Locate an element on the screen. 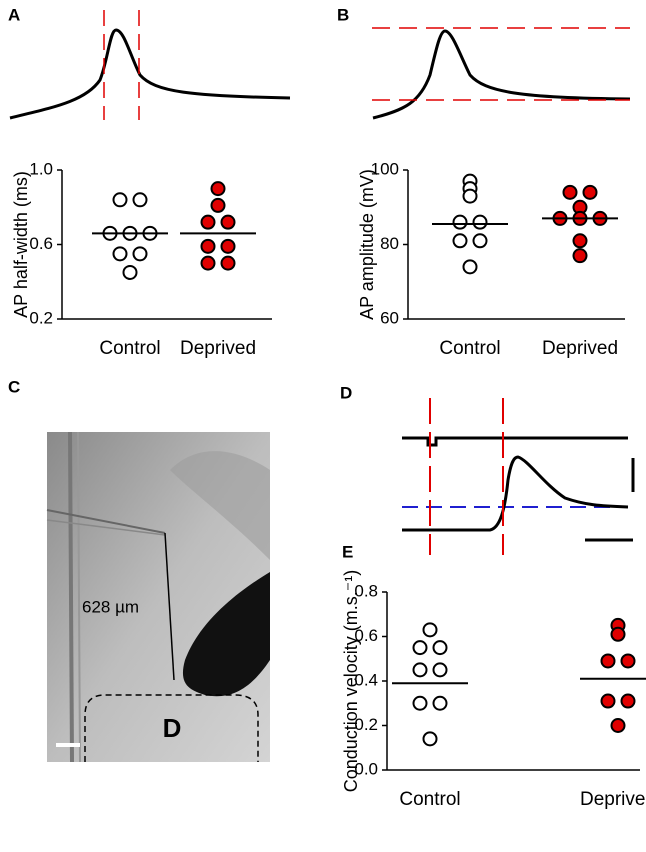 Image resolution: width=646 pixels, height=852 pixels. y-axis-title: AP amplitude (mV) is located at coordinates (367, 244).